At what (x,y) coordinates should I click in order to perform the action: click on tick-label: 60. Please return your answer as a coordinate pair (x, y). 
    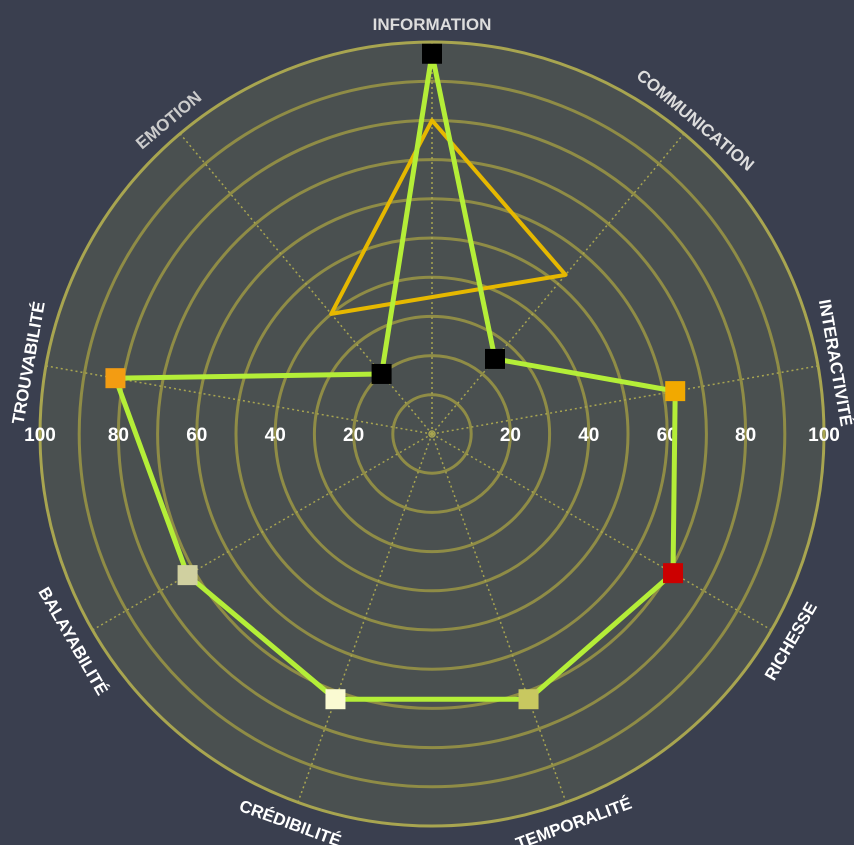
    Looking at the image, I should click on (196, 435).